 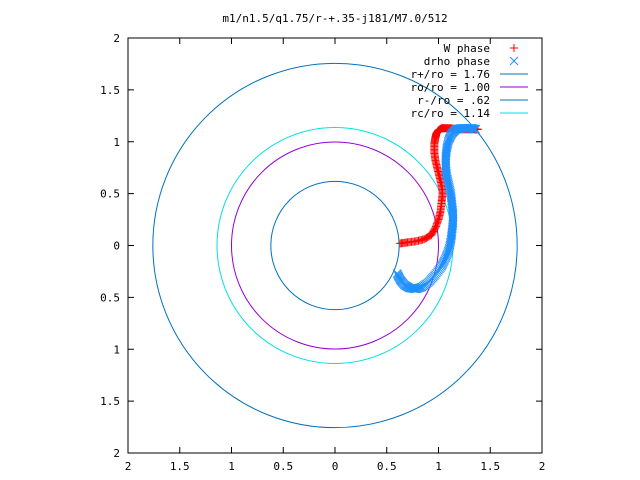 I want to click on legend-label: drho phase, so click(x=457, y=61).